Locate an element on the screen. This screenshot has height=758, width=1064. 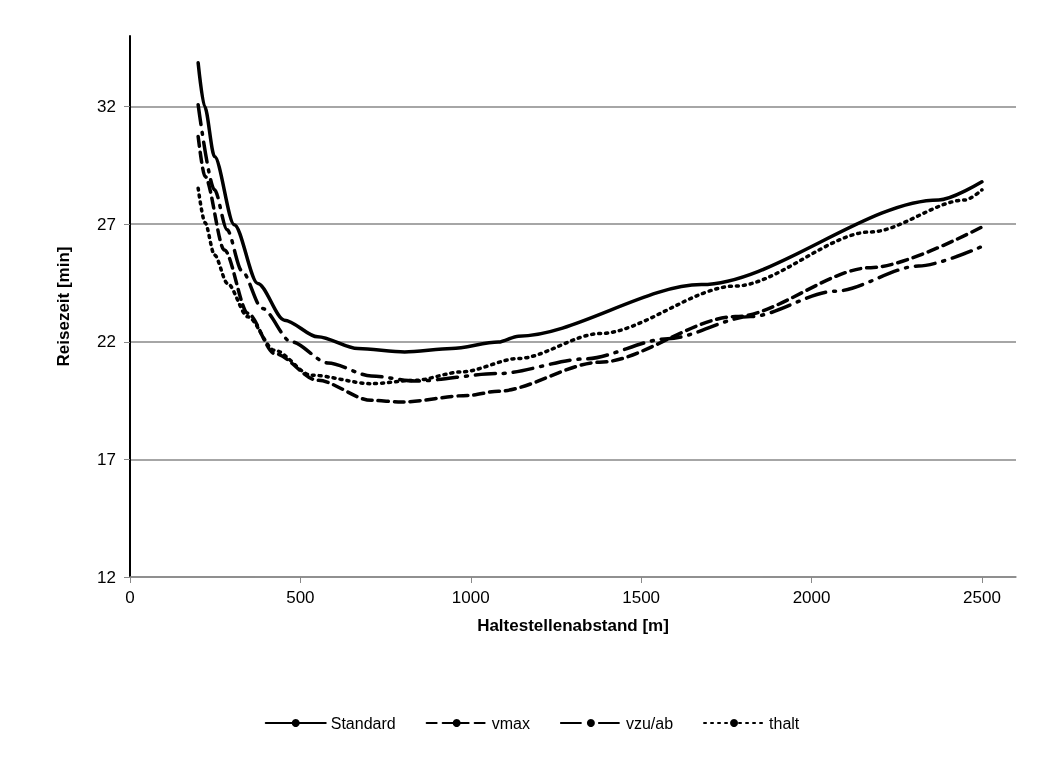
y-tick-label: 22 is located at coordinates (106, 342).